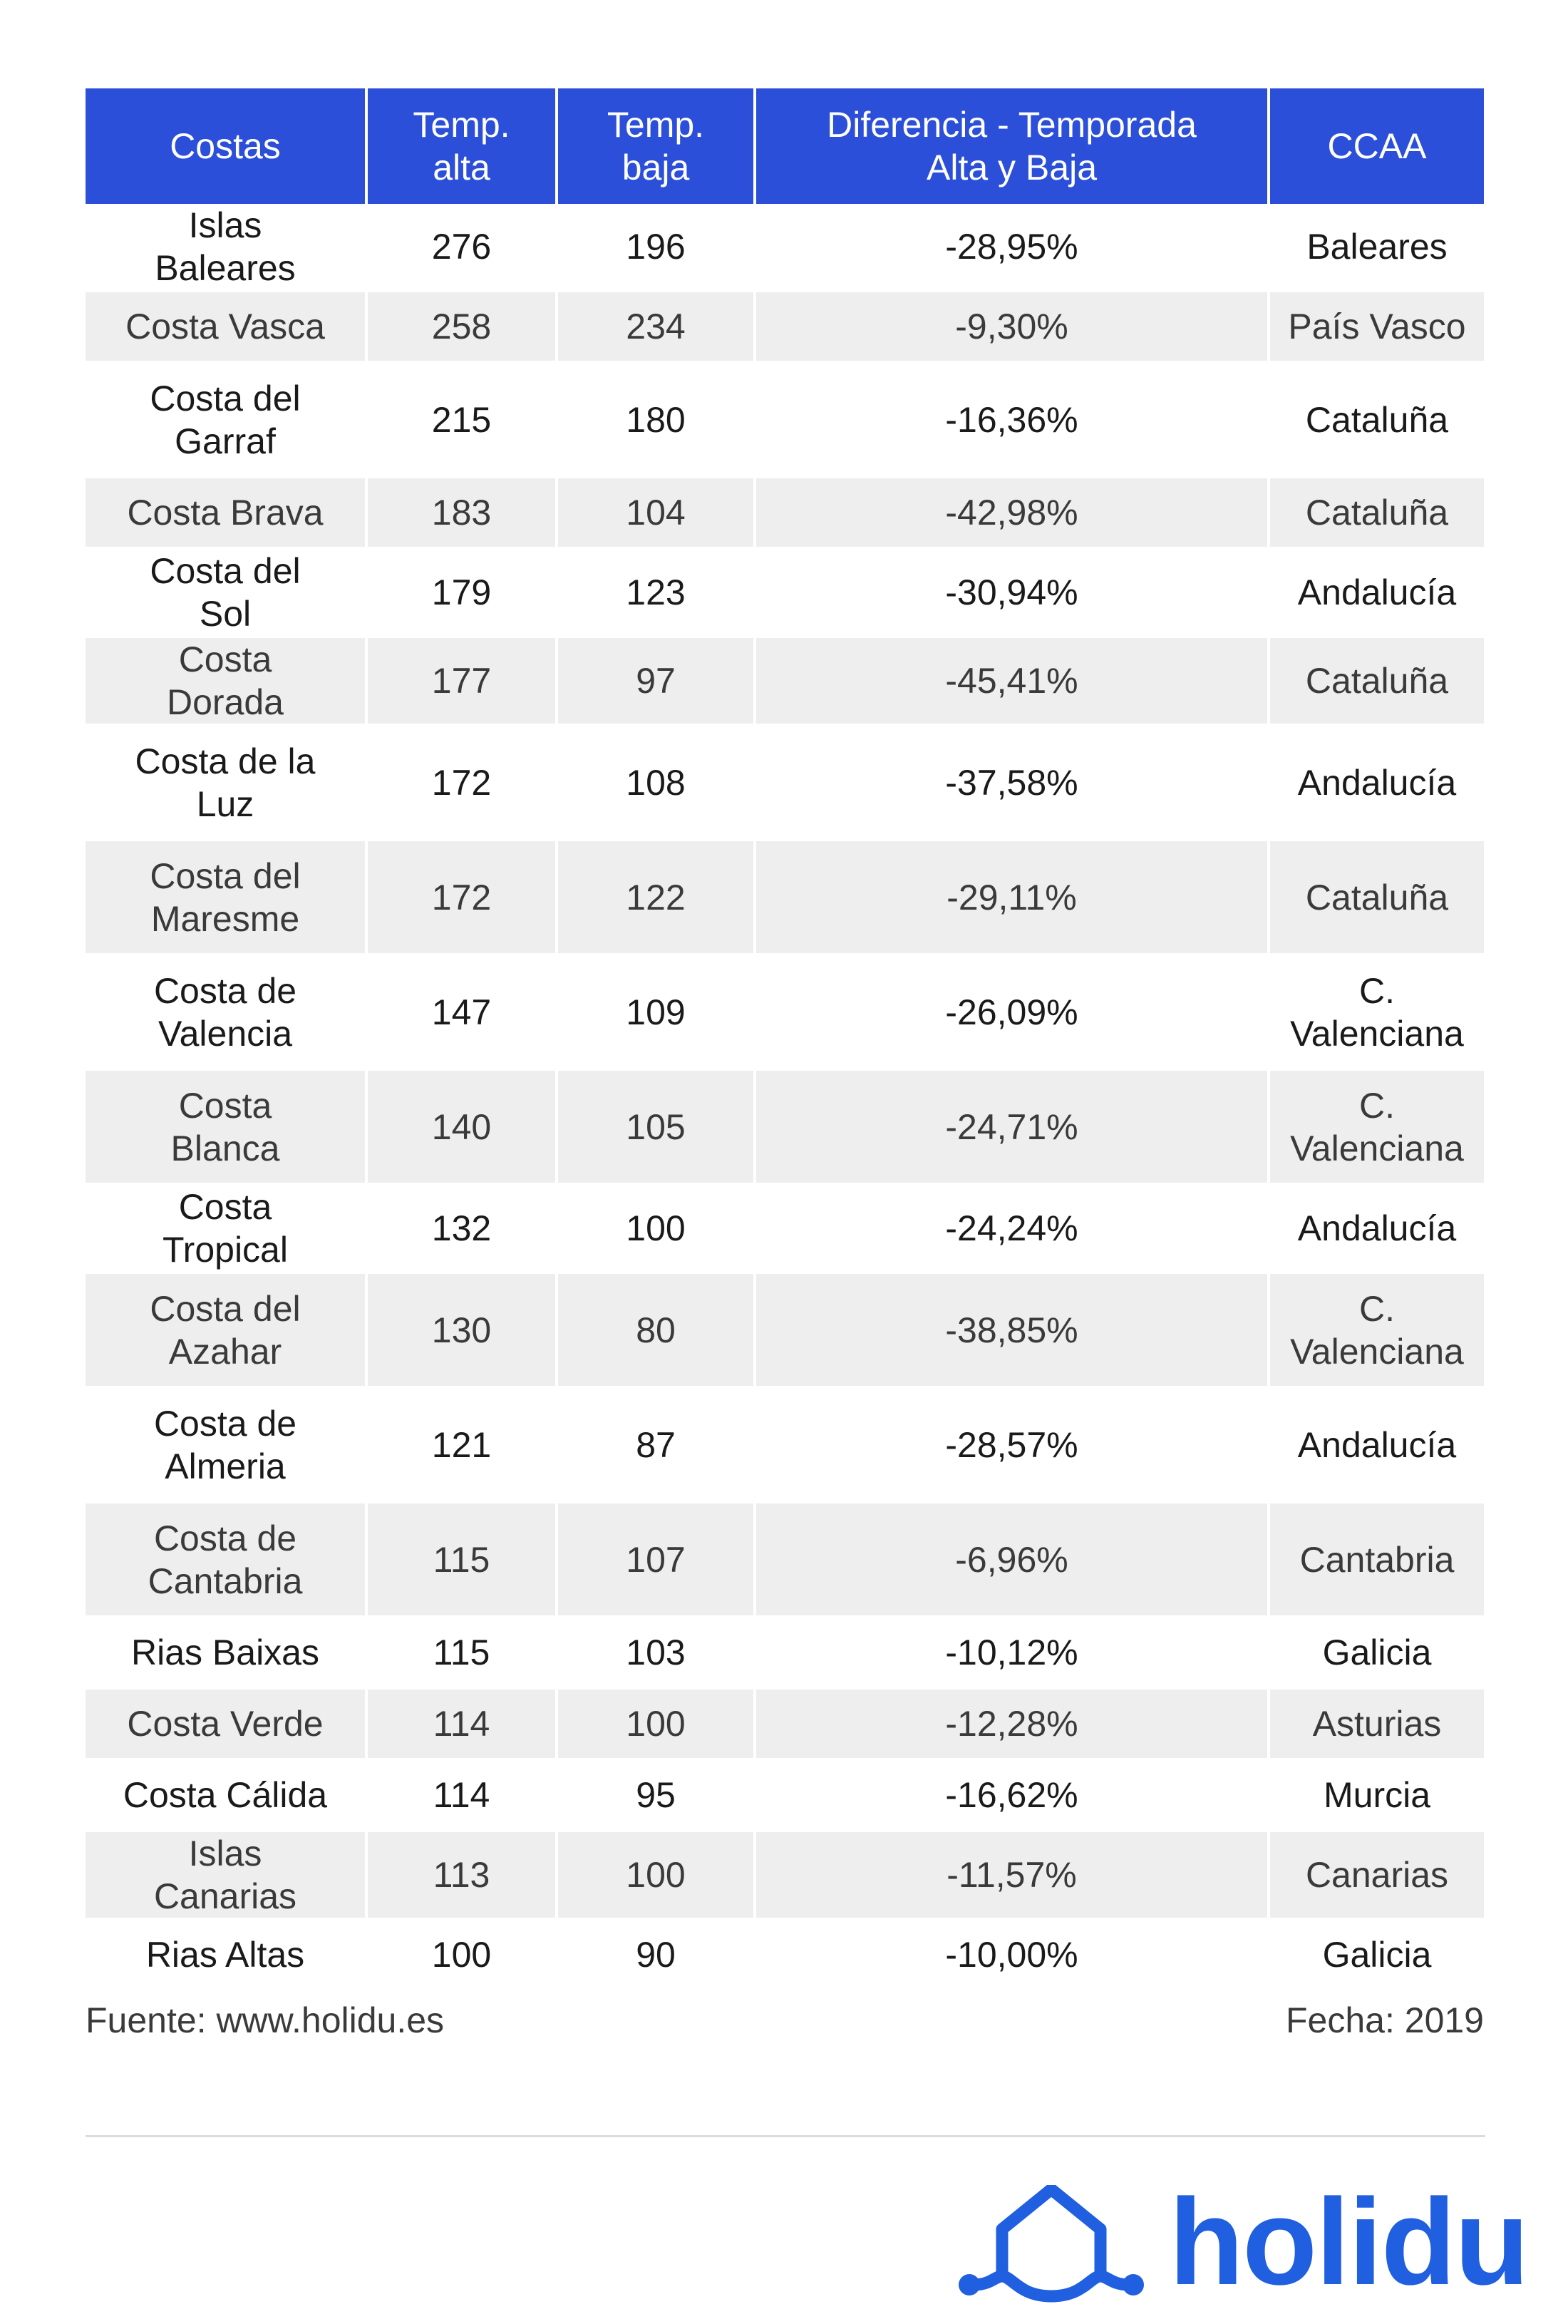  I want to click on cell-coast: Costa del Garraf, so click(227, 421).